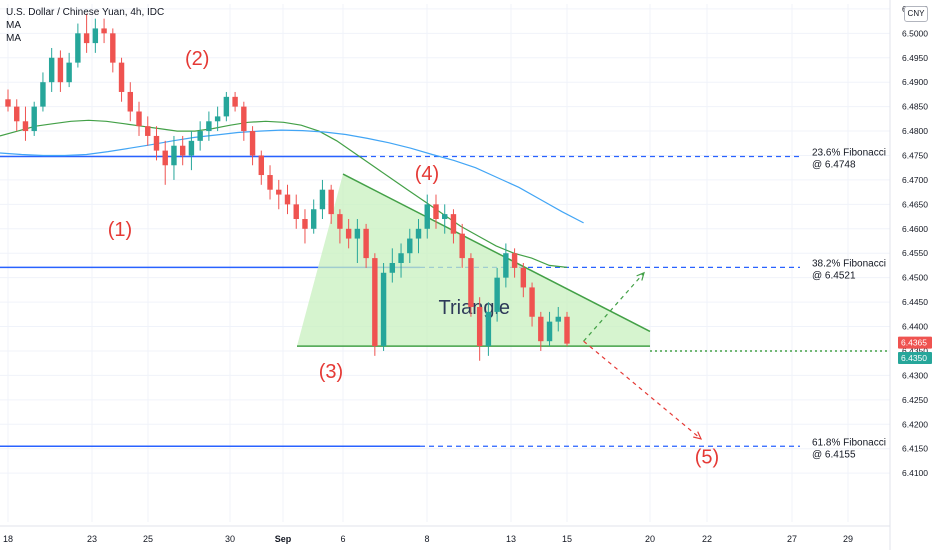 The height and width of the screenshot is (550, 932). I want to click on price-tick-label: 6.4250, so click(915, 400).